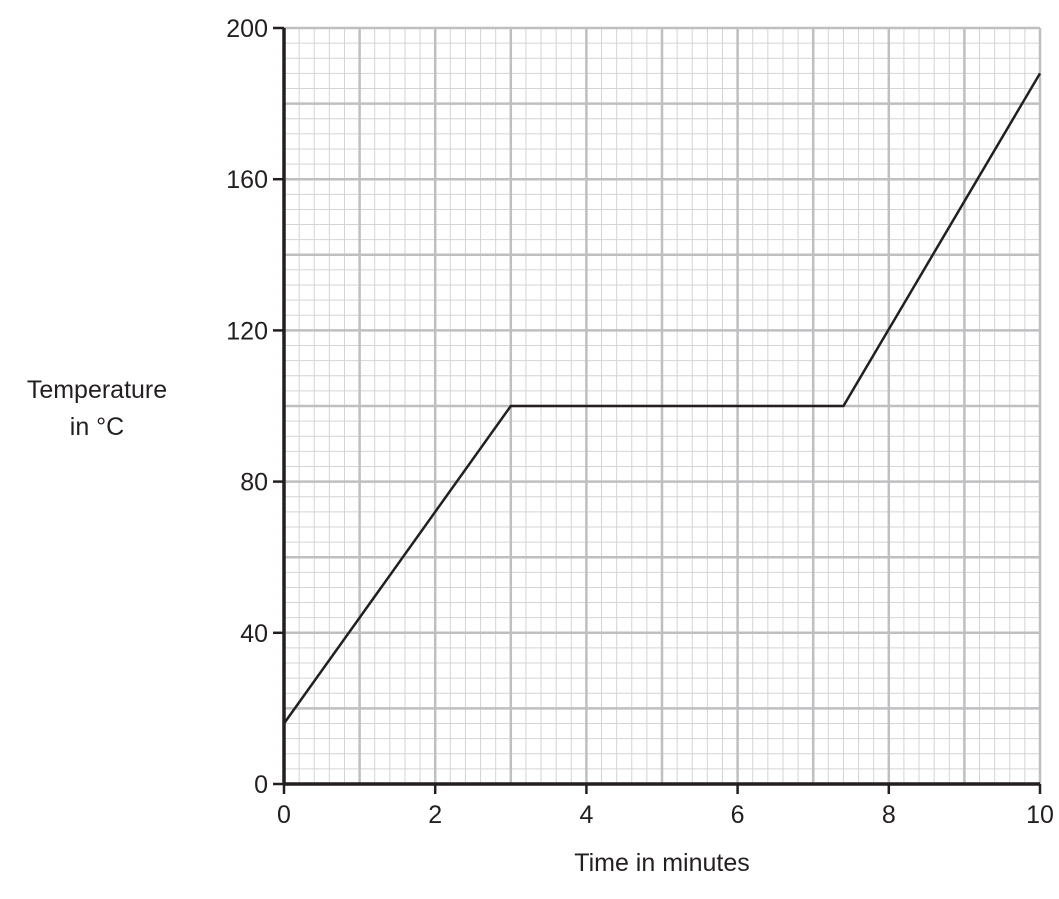 This screenshot has height=899, width=1059. I want to click on x-axis-title: Time in minutes, so click(662, 863).